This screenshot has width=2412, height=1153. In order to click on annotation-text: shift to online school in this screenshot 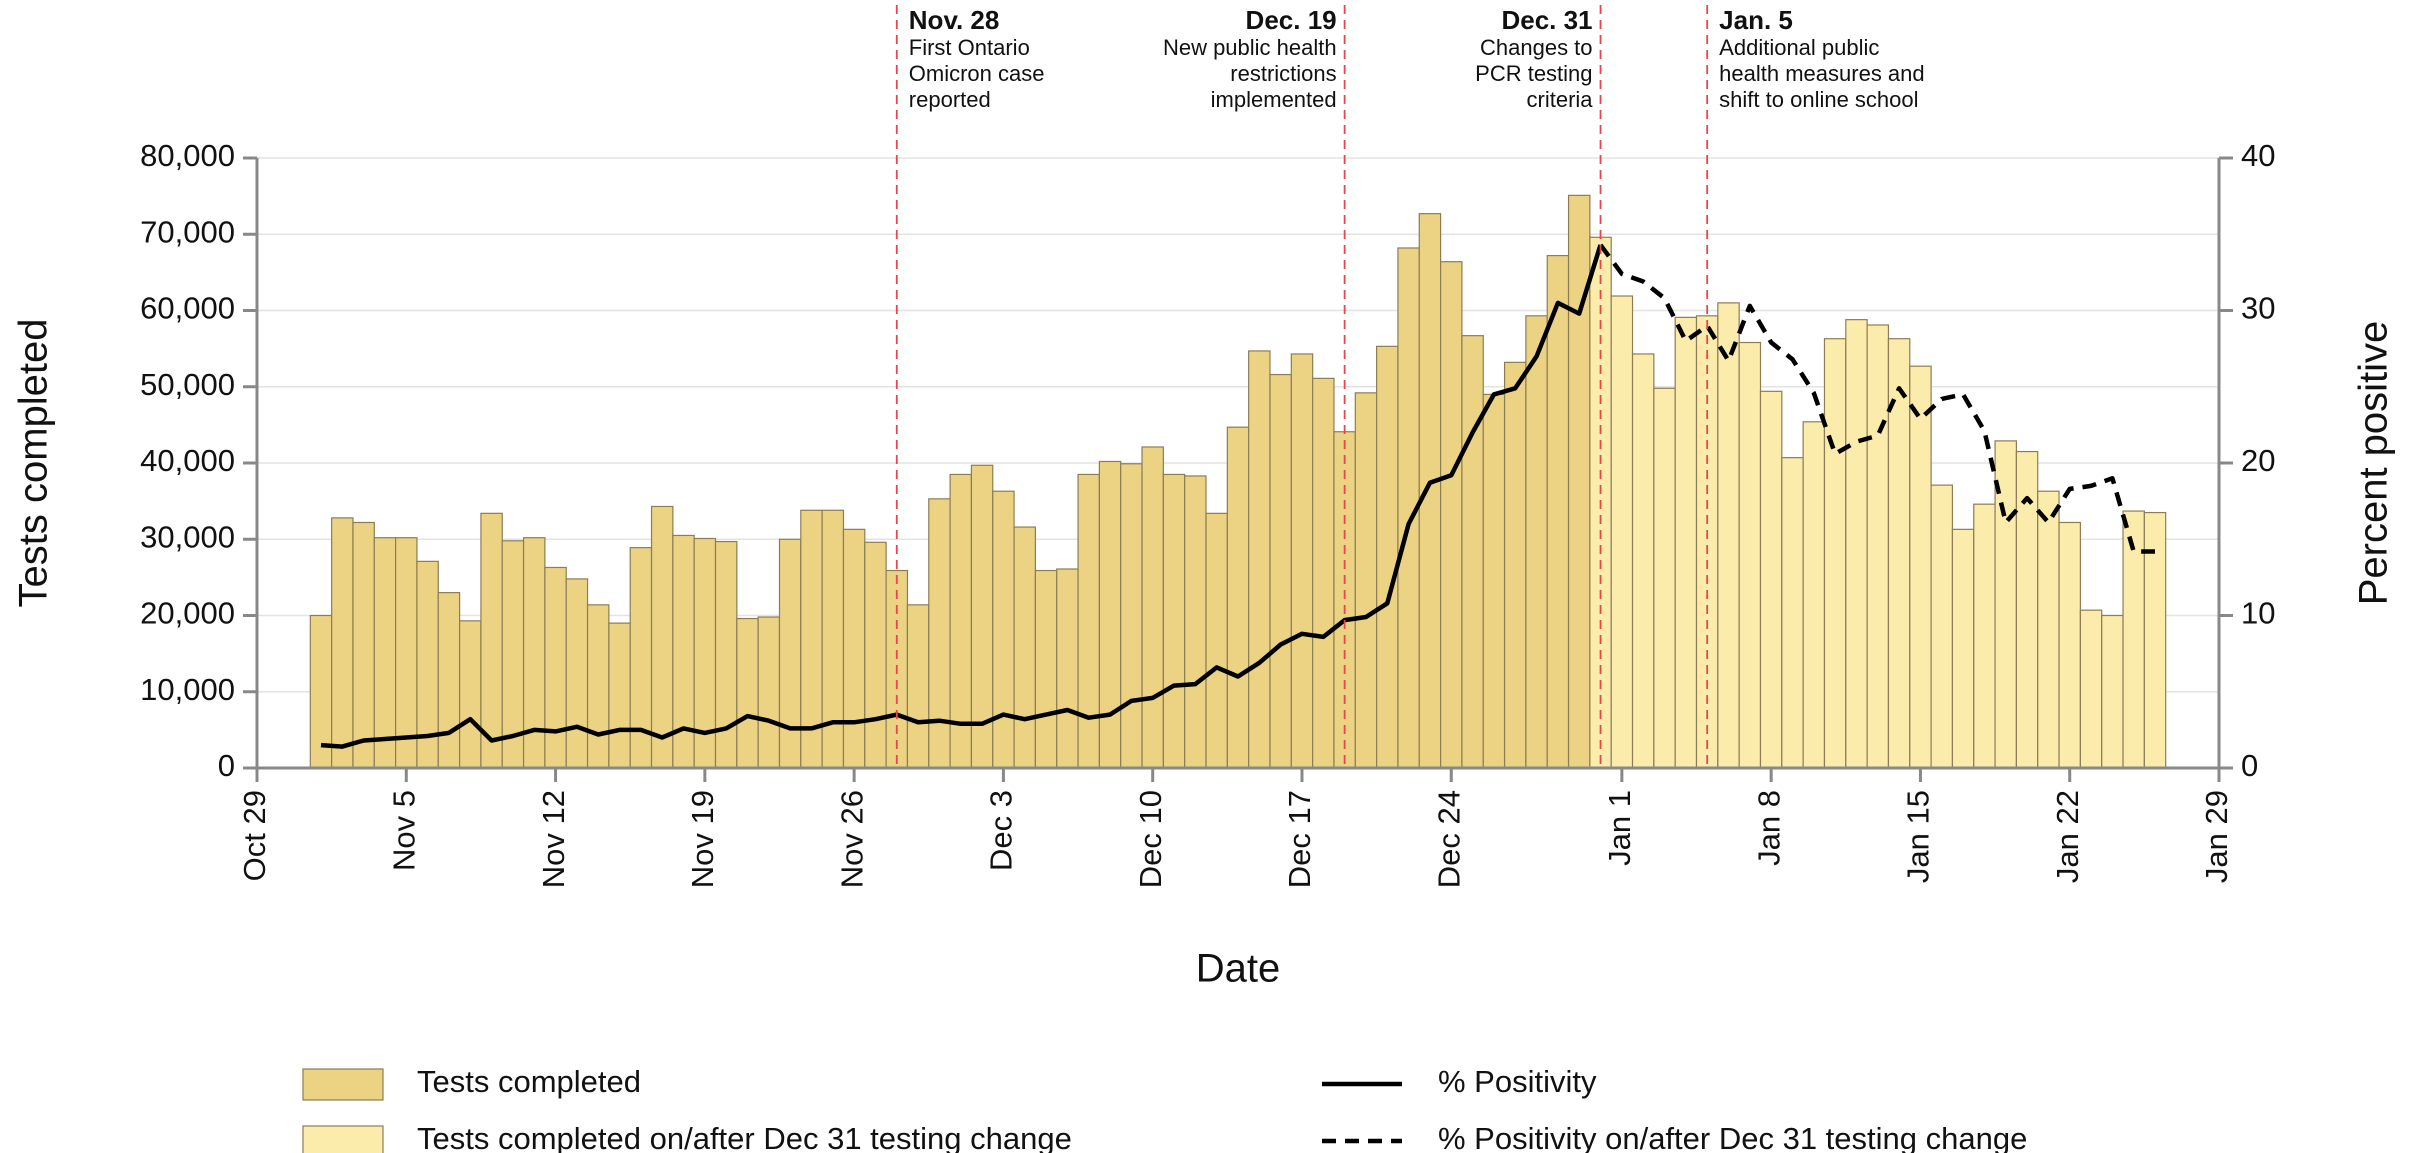, I will do `click(1818, 99)`.